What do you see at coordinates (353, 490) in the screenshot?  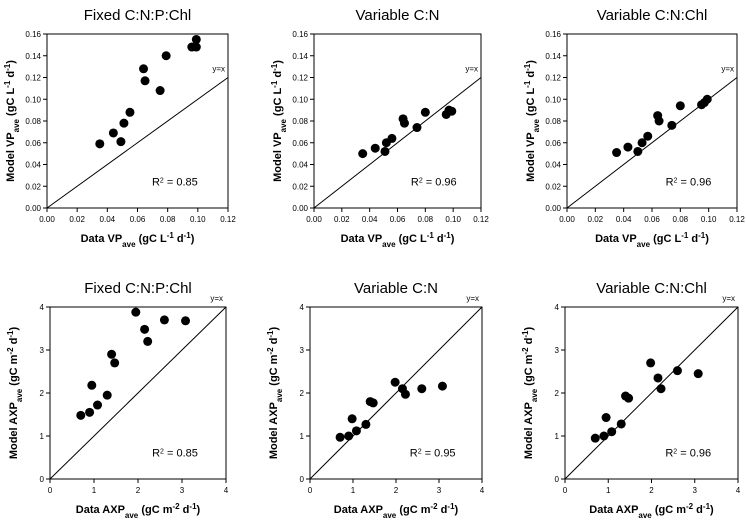 I see `x-tick-label: 1` at bounding box center [353, 490].